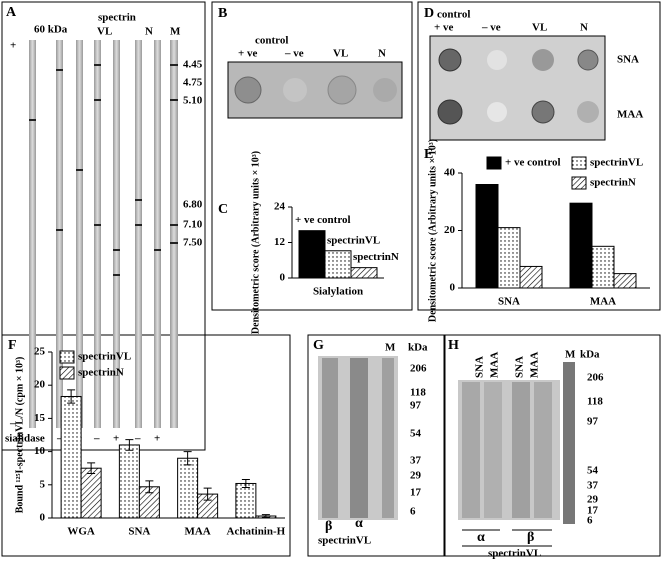 The height and width of the screenshot is (565, 662). I want to click on y-tick-label: 15, so click(40, 418).